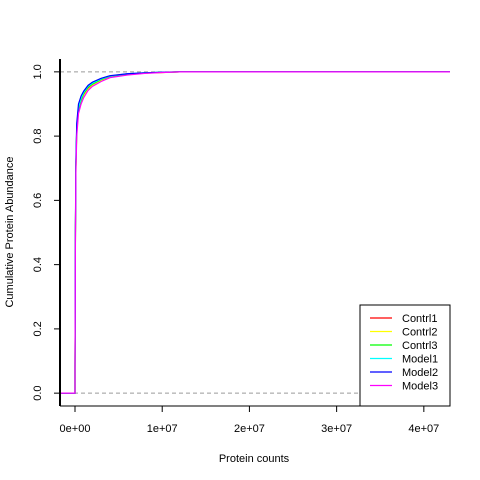 This screenshot has height=480, width=480. Describe the element at coordinates (420, 387) in the screenshot. I see `legend-label: Model3` at that location.